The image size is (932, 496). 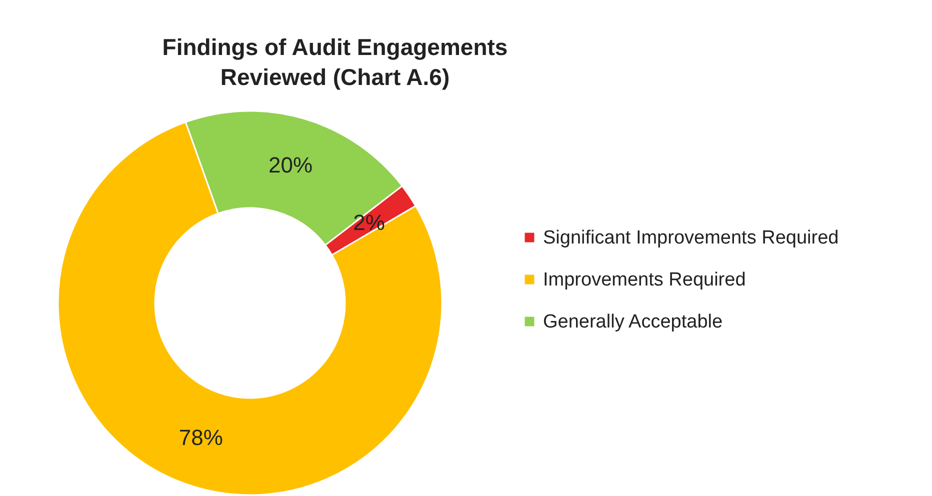 What do you see at coordinates (335, 62) in the screenshot?
I see `chart-title: Findings of Audit Engagements Reviewed (Chart A.6)` at bounding box center [335, 62].